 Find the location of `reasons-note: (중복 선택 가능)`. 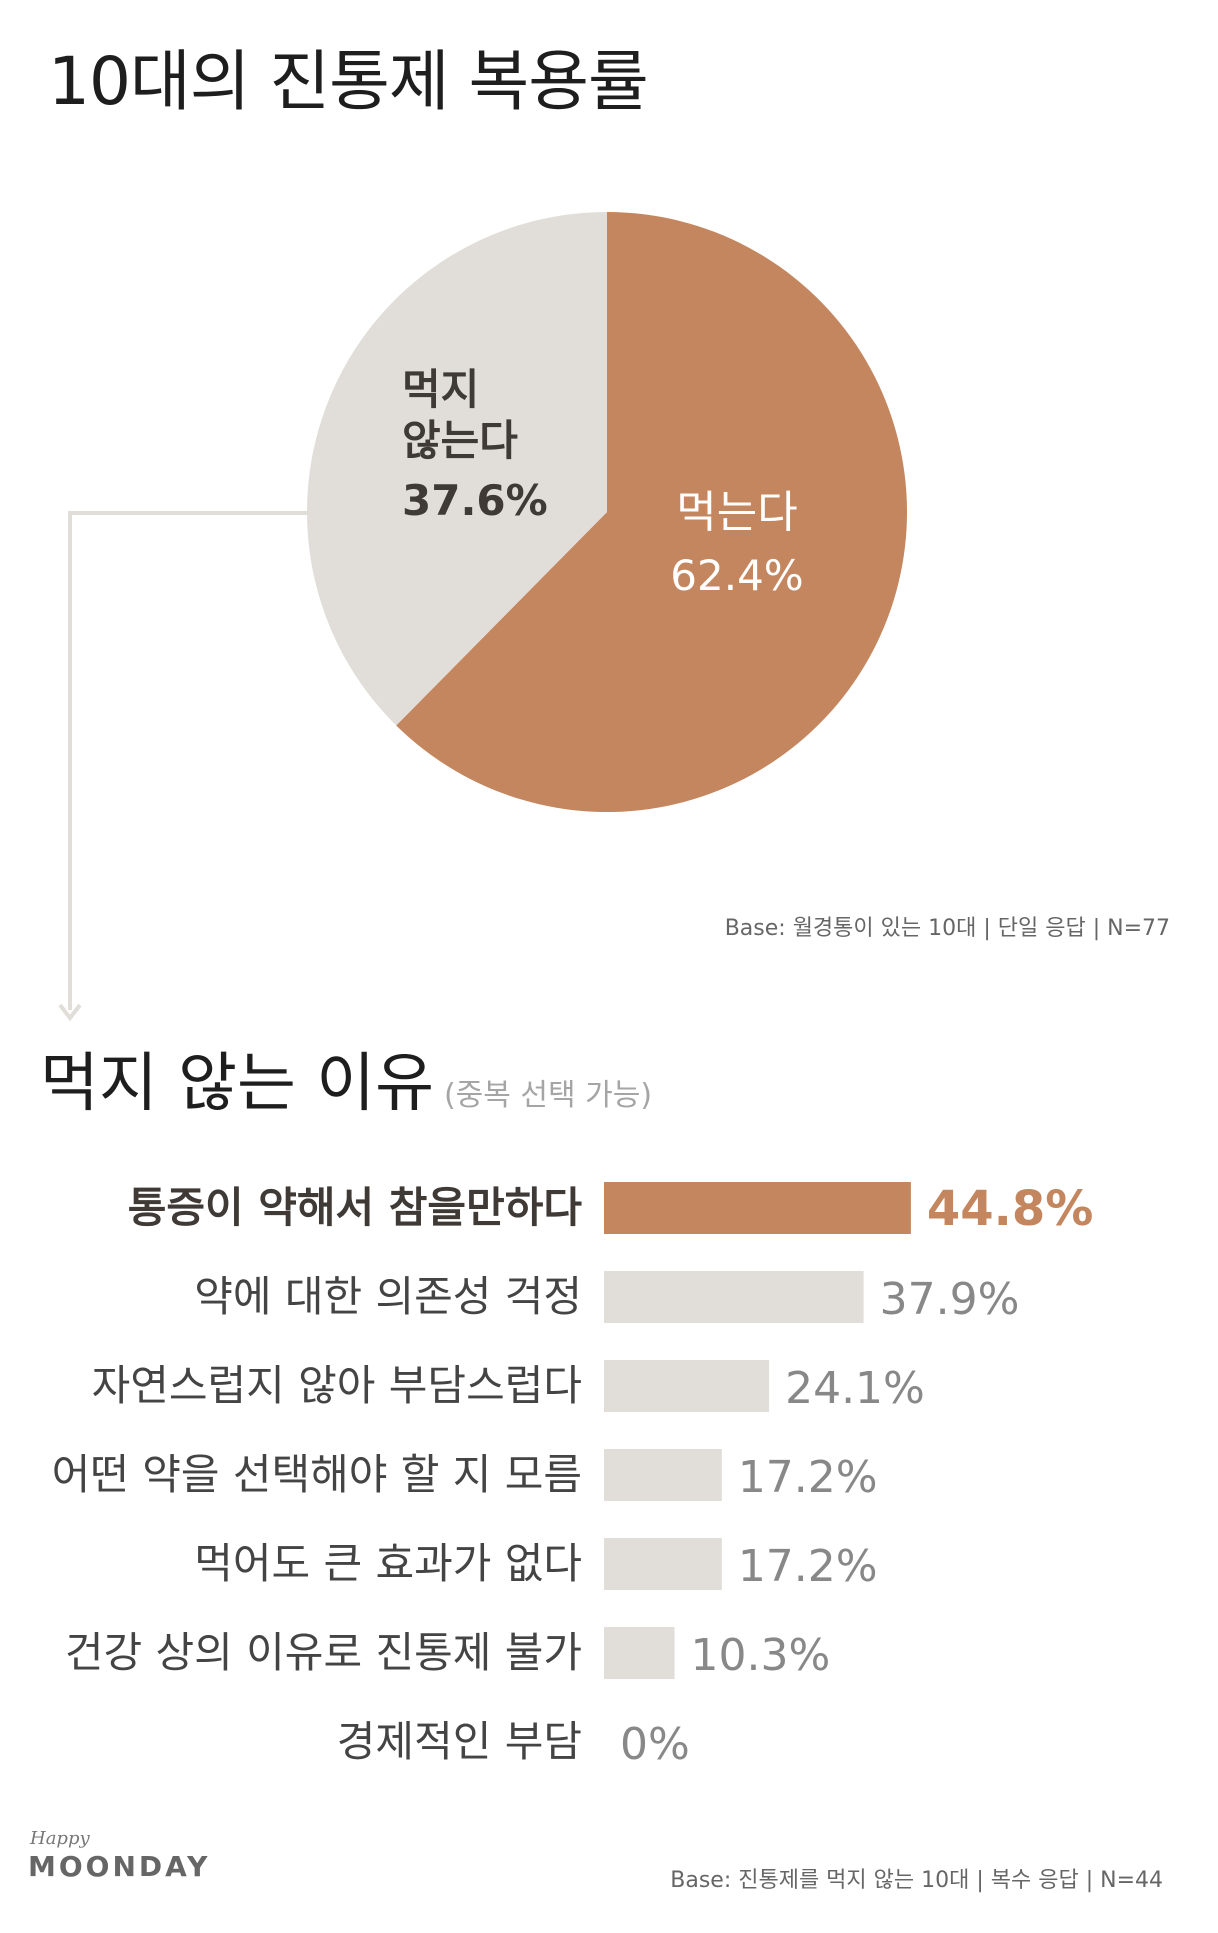

reasons-note: (중복 선택 가능) is located at coordinates (548, 1095).